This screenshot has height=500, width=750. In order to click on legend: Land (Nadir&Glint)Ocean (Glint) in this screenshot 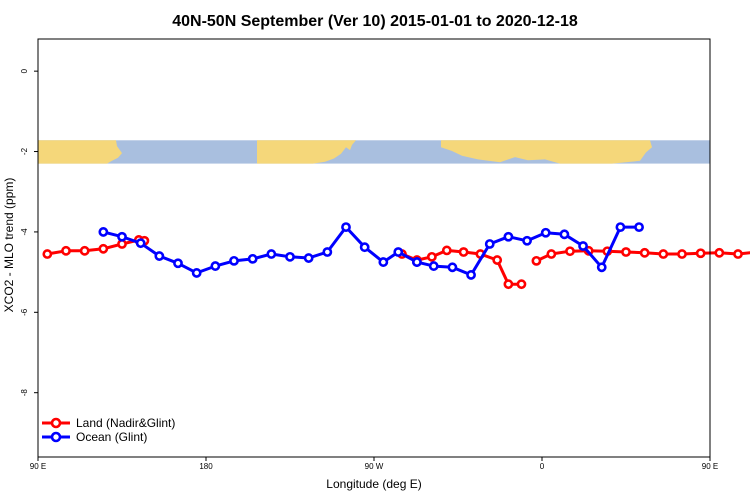, I will do `click(108, 430)`.